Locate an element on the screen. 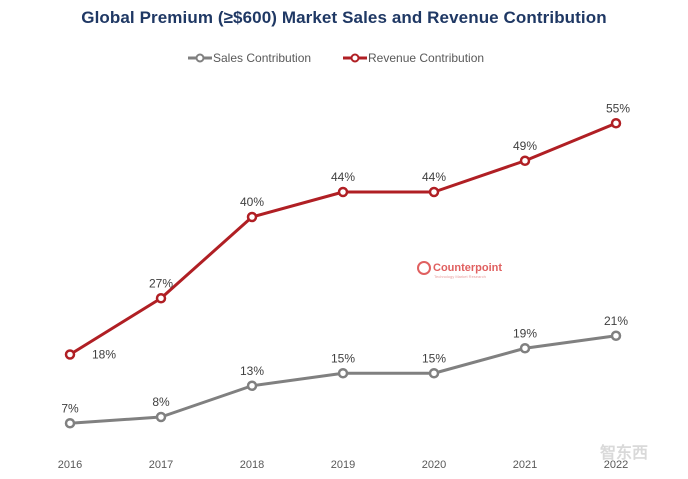  watermark-brand: Counterpoint is located at coordinates (467, 268).